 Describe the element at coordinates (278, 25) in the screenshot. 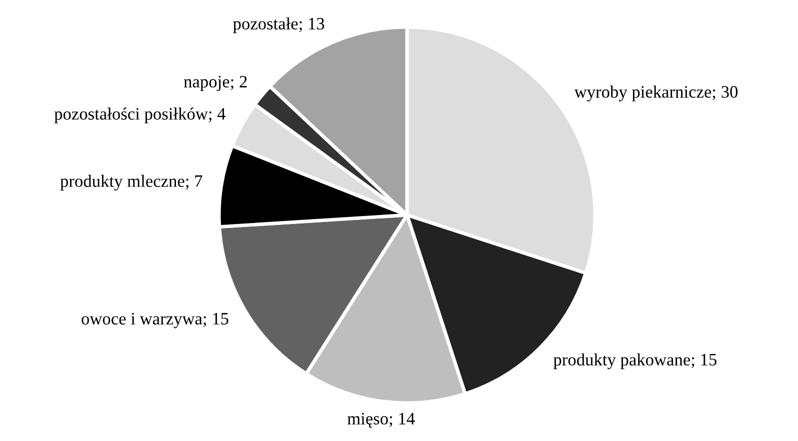

I see `slice-label: pozostałe; 13` at that location.